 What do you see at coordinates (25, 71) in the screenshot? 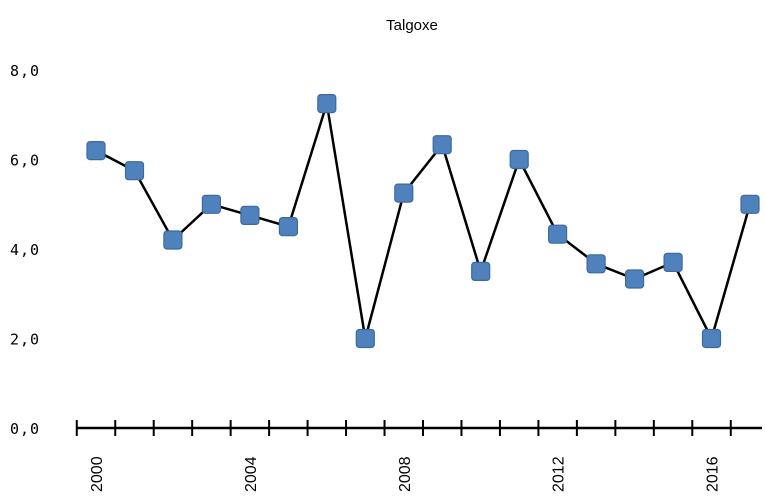
I see `y-tick-label: 8,0` at bounding box center [25, 71].